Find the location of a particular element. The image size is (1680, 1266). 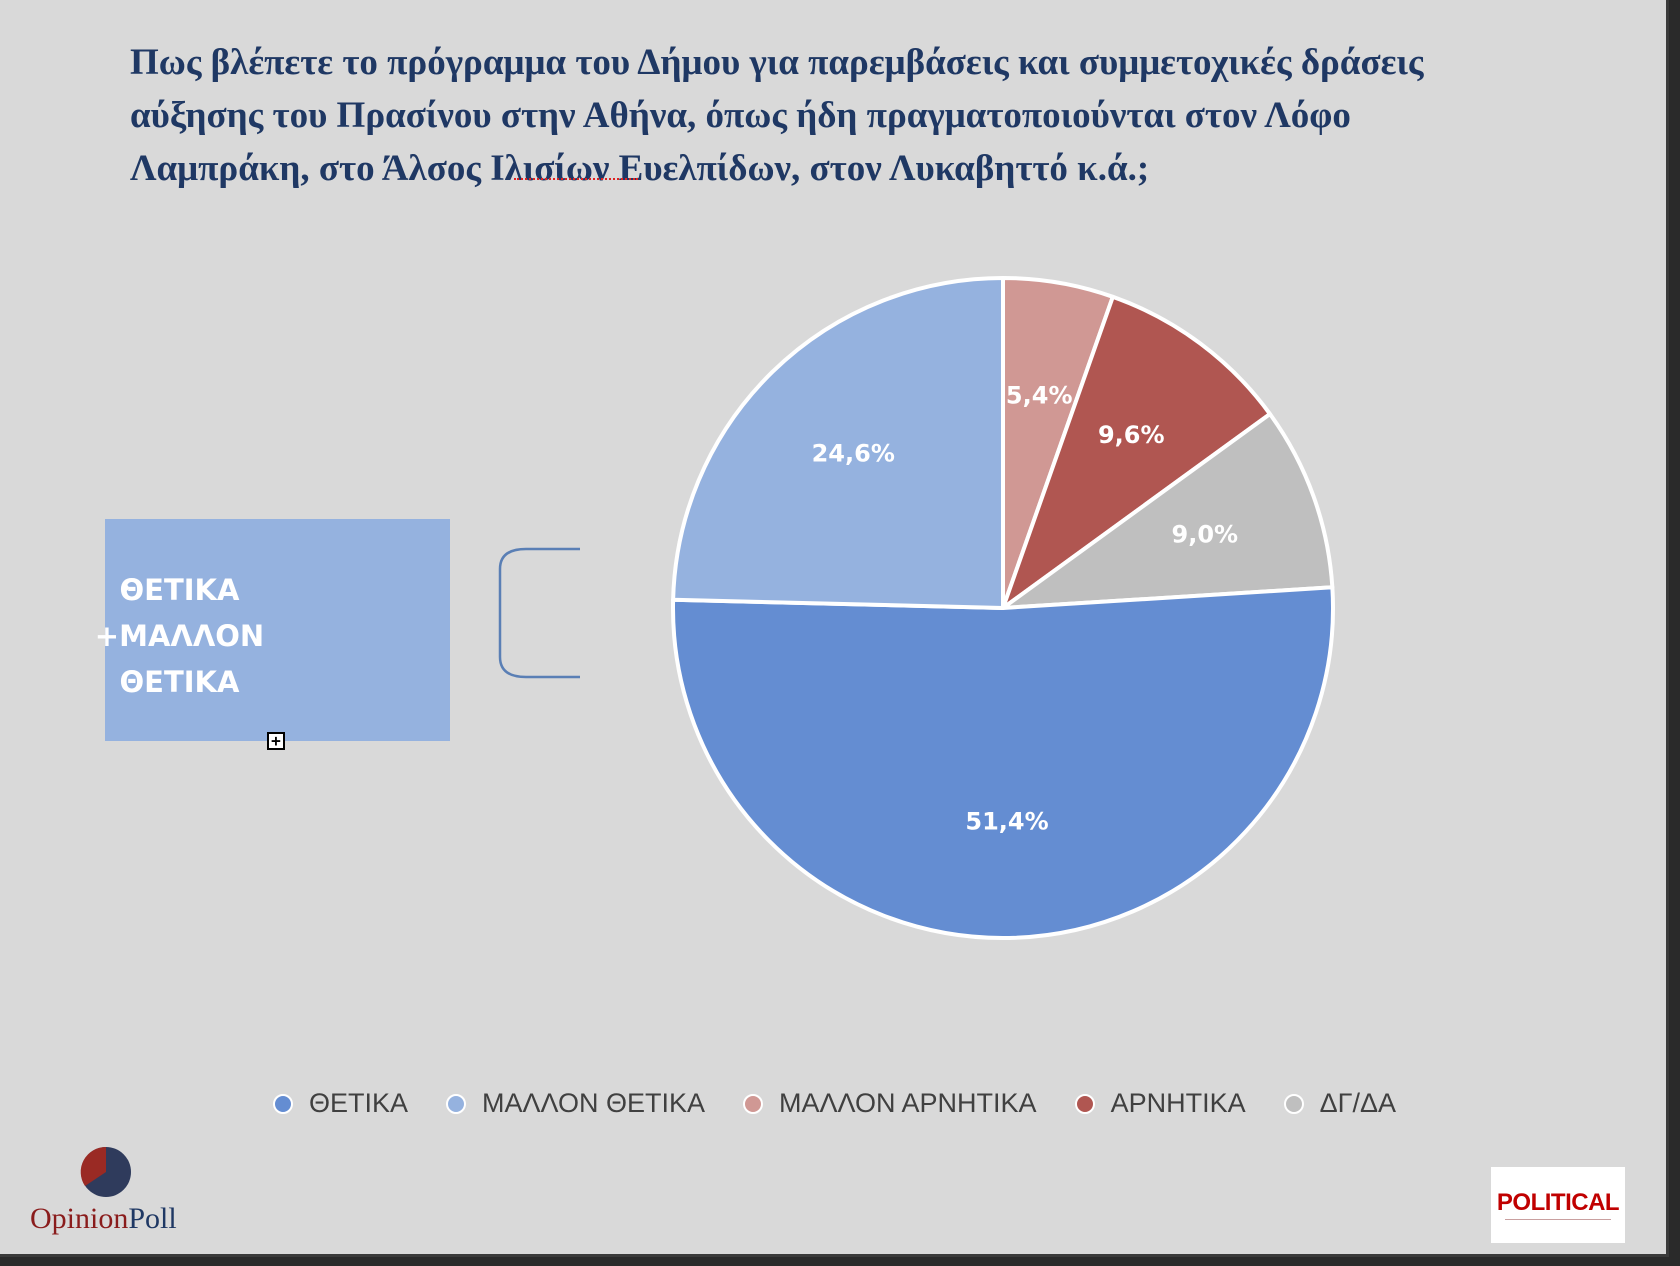

legend-label: ΔΓ/ΔΑ is located at coordinates (1358, 1103).